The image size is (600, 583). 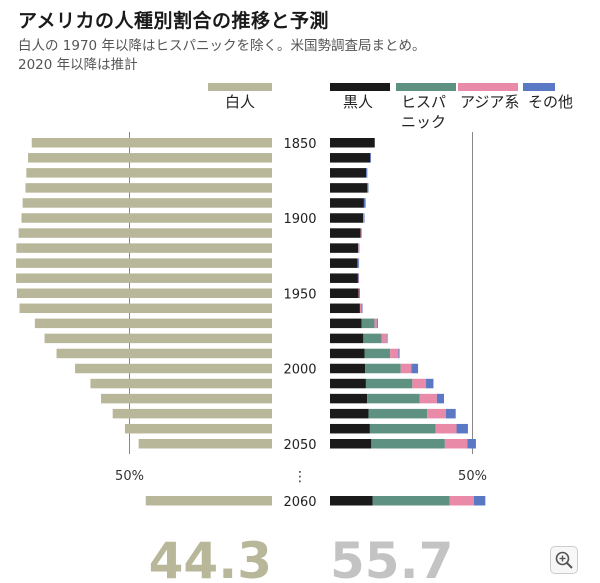 I want to click on bar-hispanic-1990, so click(x=377, y=353).